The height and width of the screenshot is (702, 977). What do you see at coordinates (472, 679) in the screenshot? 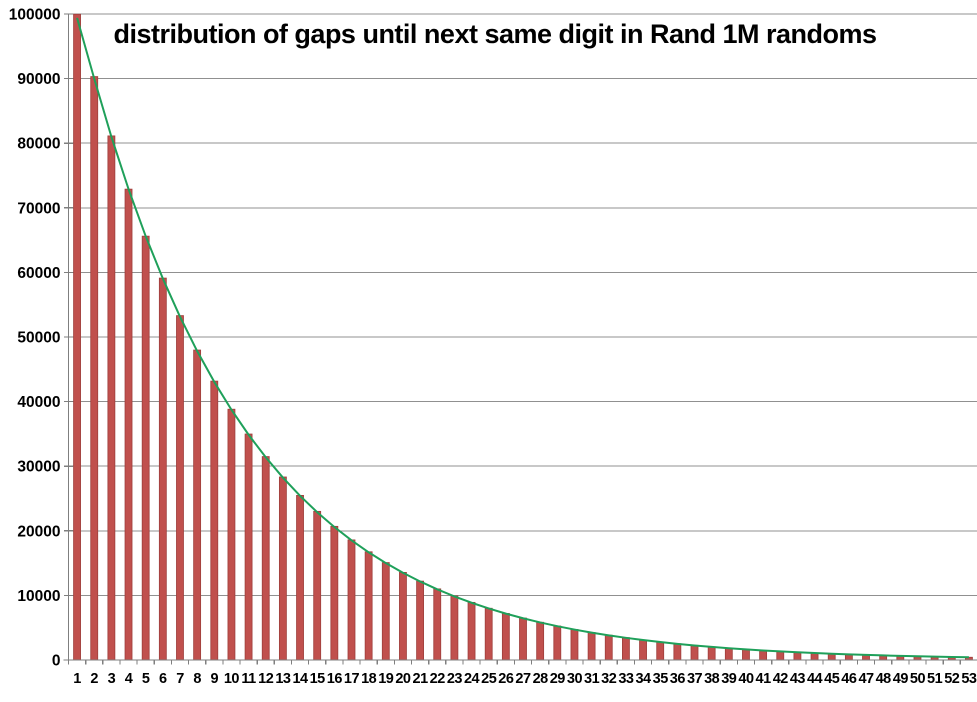
I see `x-tick-label: 24` at bounding box center [472, 679].